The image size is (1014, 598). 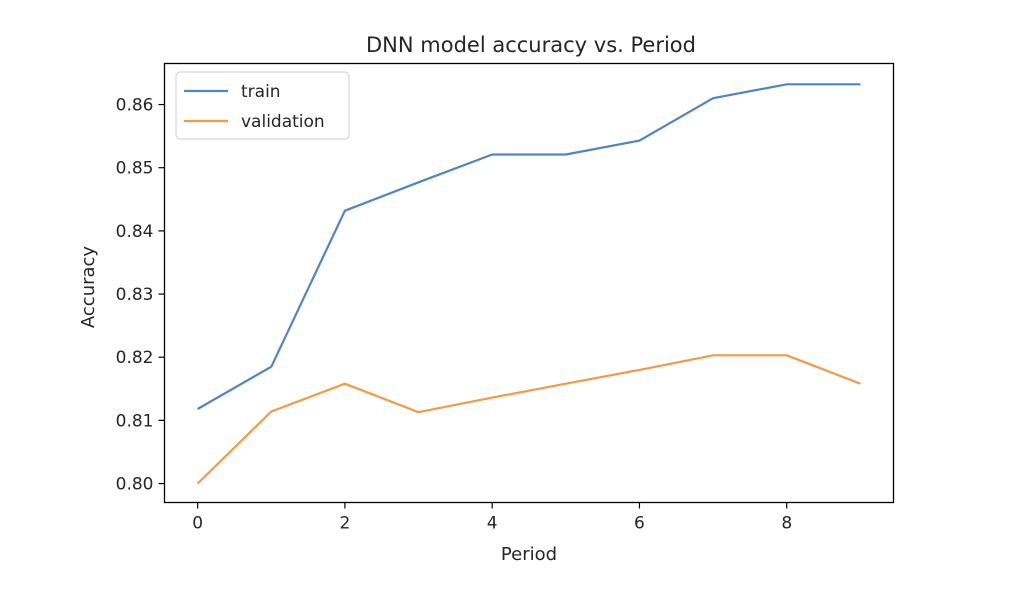 What do you see at coordinates (531, 45) in the screenshot?
I see `chart-title: DNN model accuracy vs. Period` at bounding box center [531, 45].